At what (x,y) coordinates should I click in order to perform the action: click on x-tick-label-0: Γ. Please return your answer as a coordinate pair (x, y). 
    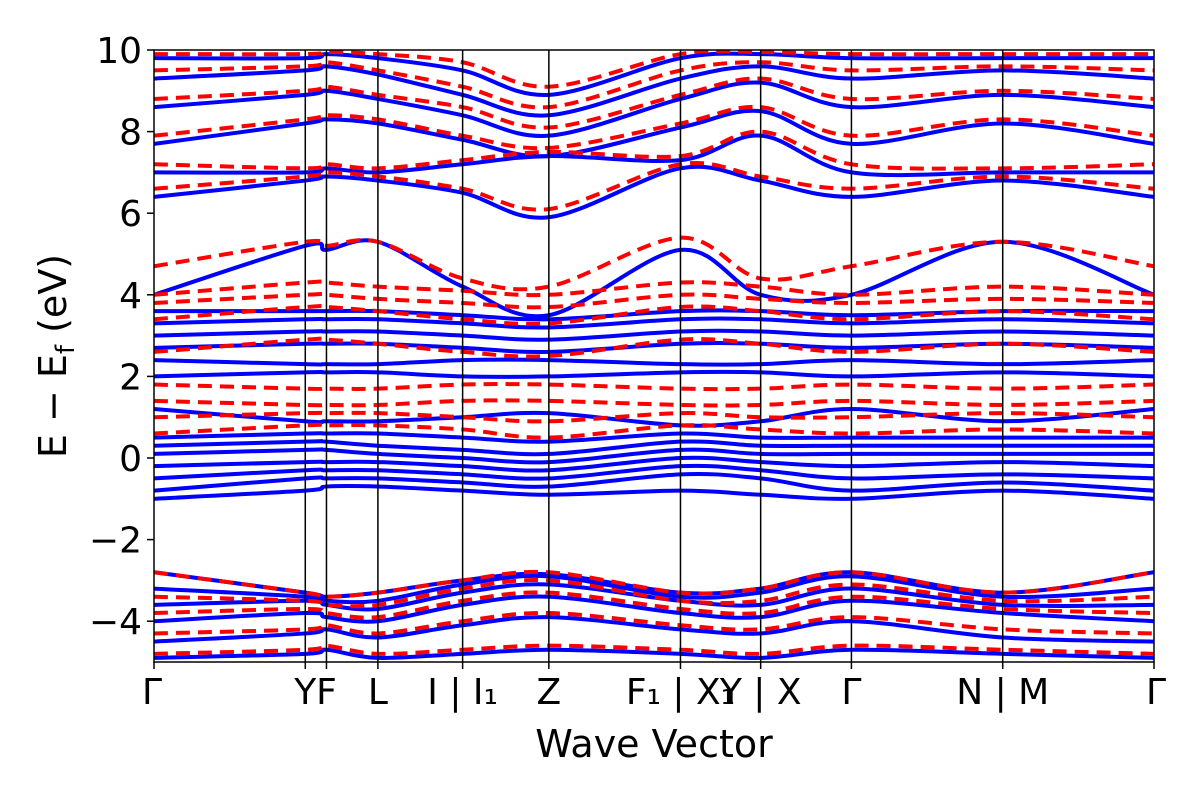
    Looking at the image, I should click on (152, 692).